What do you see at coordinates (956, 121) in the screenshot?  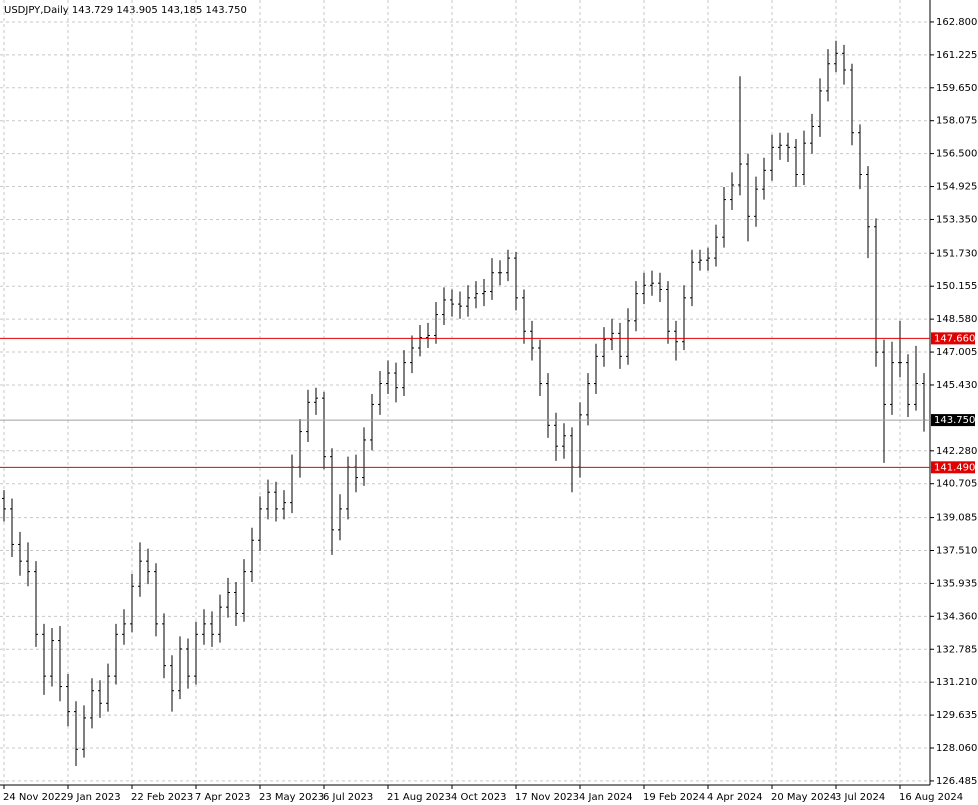 I see `y-tick-label: 158.075` at bounding box center [956, 121].